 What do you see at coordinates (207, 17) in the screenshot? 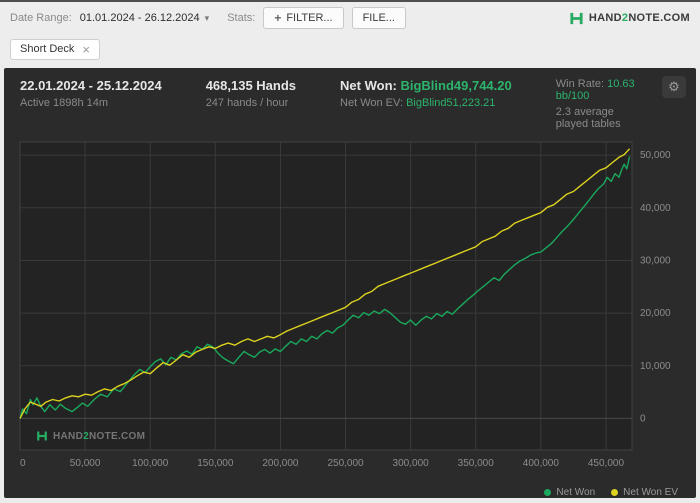
I see `chevron-down-icon: ▾` at bounding box center [207, 17].